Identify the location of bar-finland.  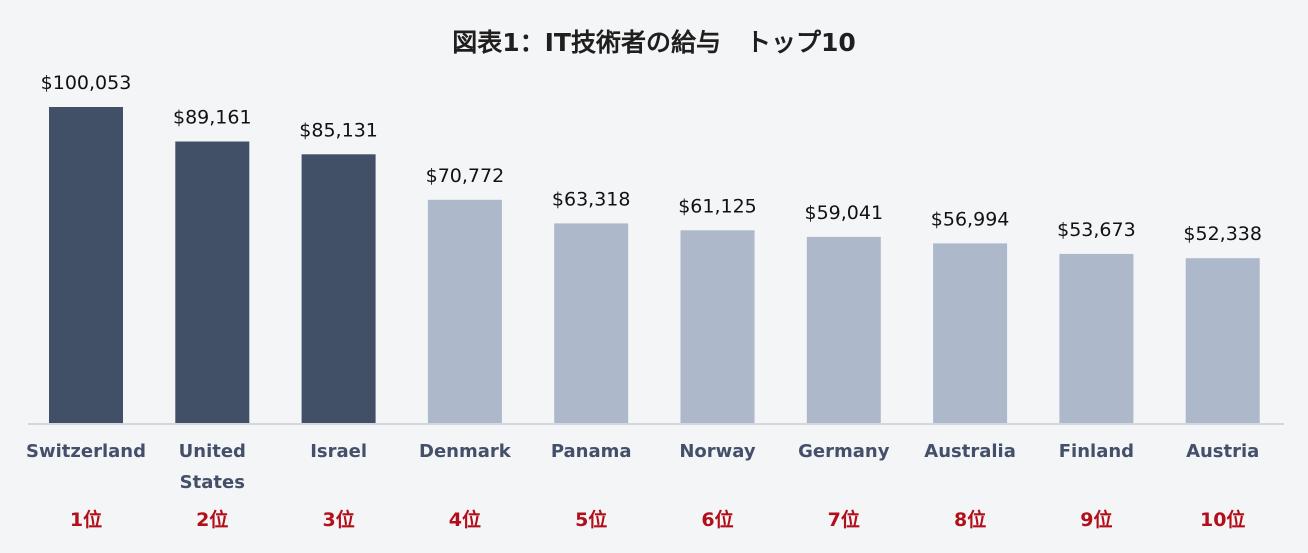
(1096, 338).